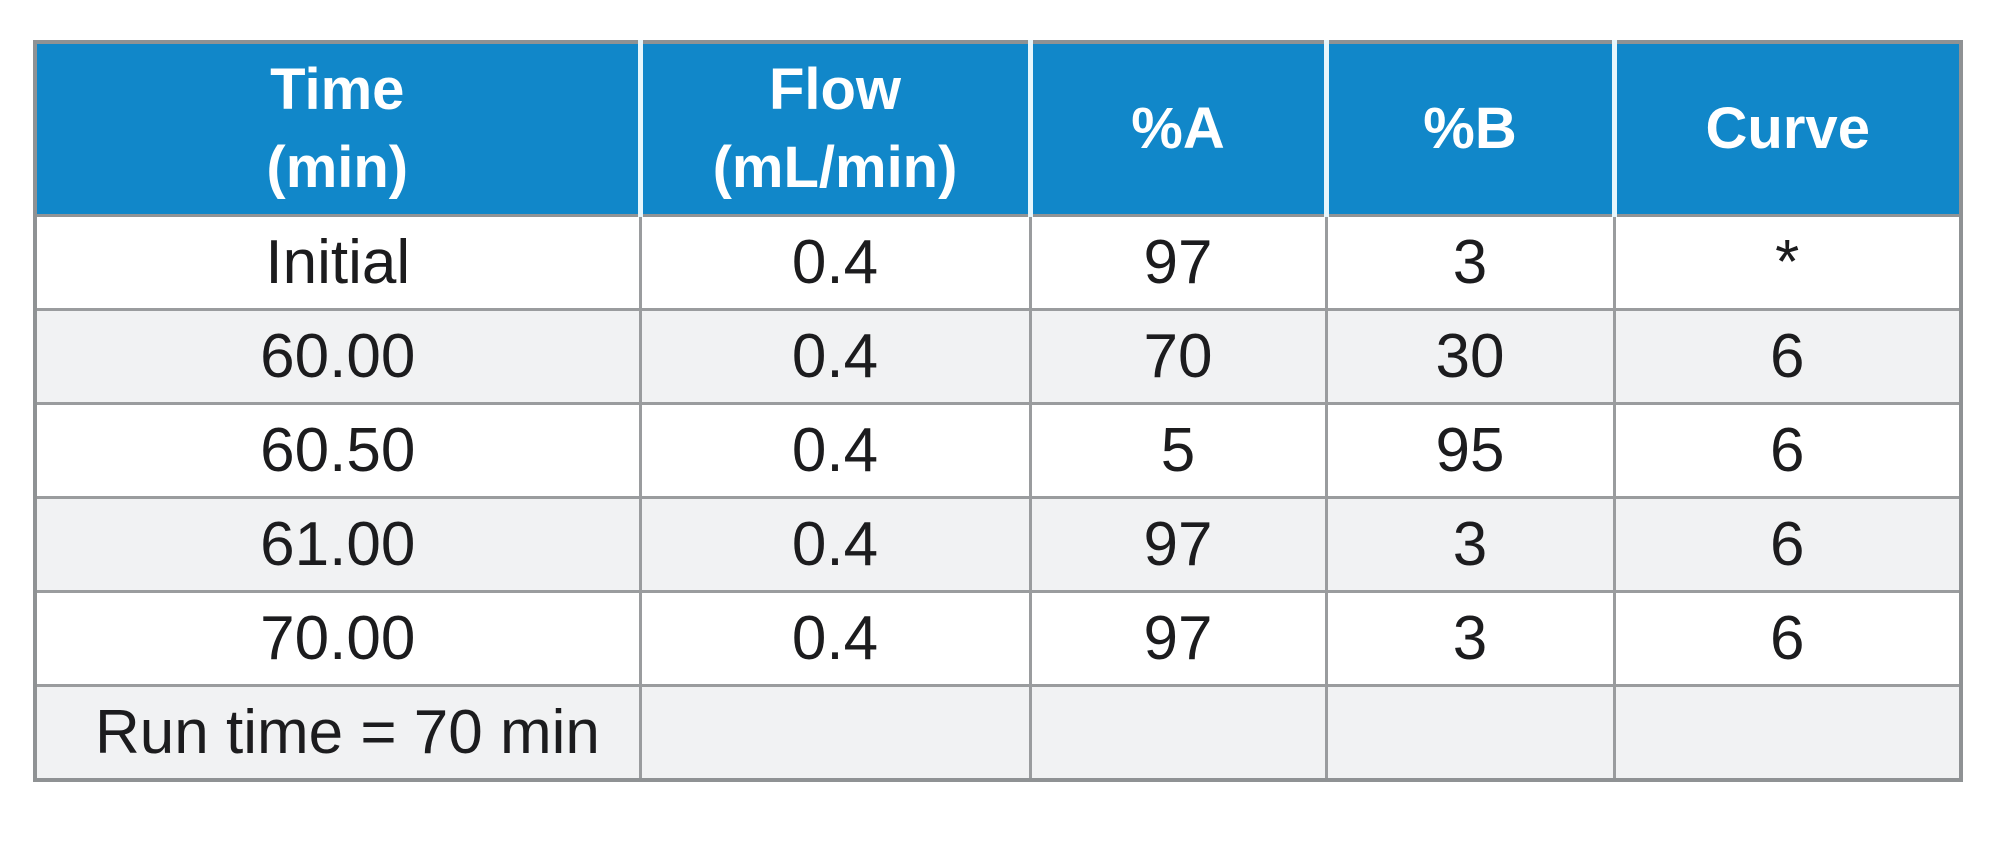 The height and width of the screenshot is (850, 2000). Describe the element at coordinates (337, 638) in the screenshot. I see `cell-time: 70.00` at that location.